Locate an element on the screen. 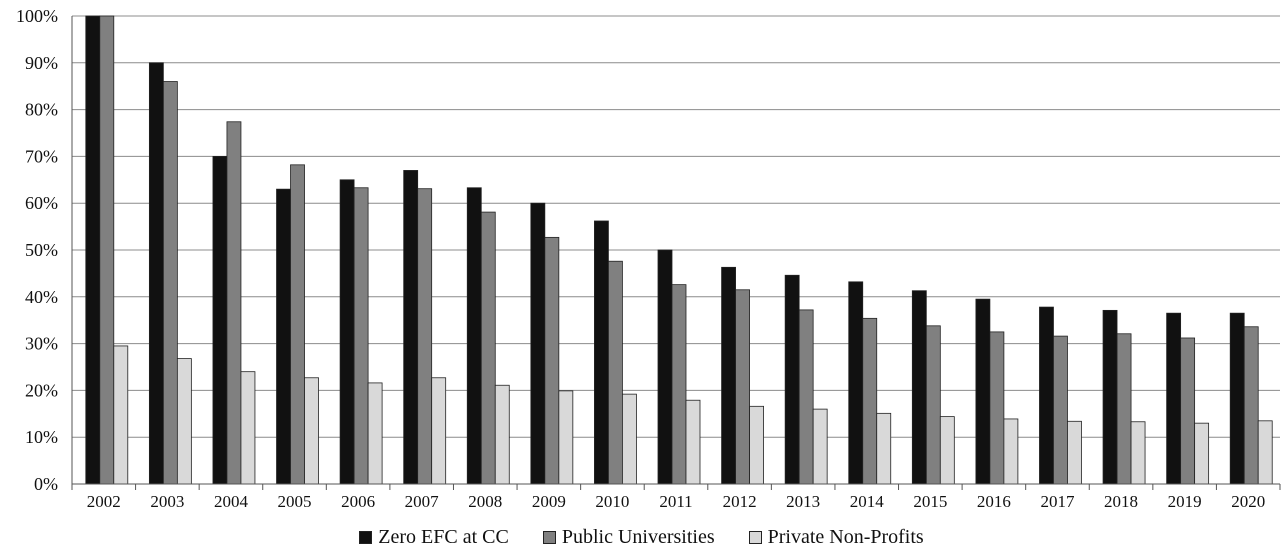 The height and width of the screenshot is (553, 1283). x-tick-label: 2016 is located at coordinates (994, 501).